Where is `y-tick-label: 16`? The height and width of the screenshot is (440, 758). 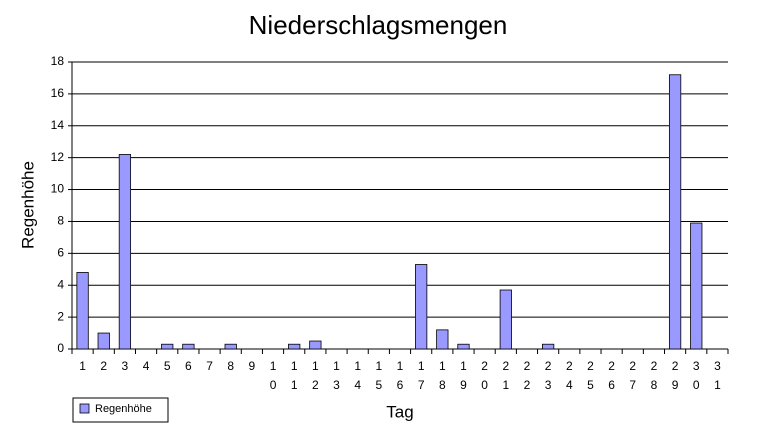
y-tick-label: 16 is located at coordinates (58, 93).